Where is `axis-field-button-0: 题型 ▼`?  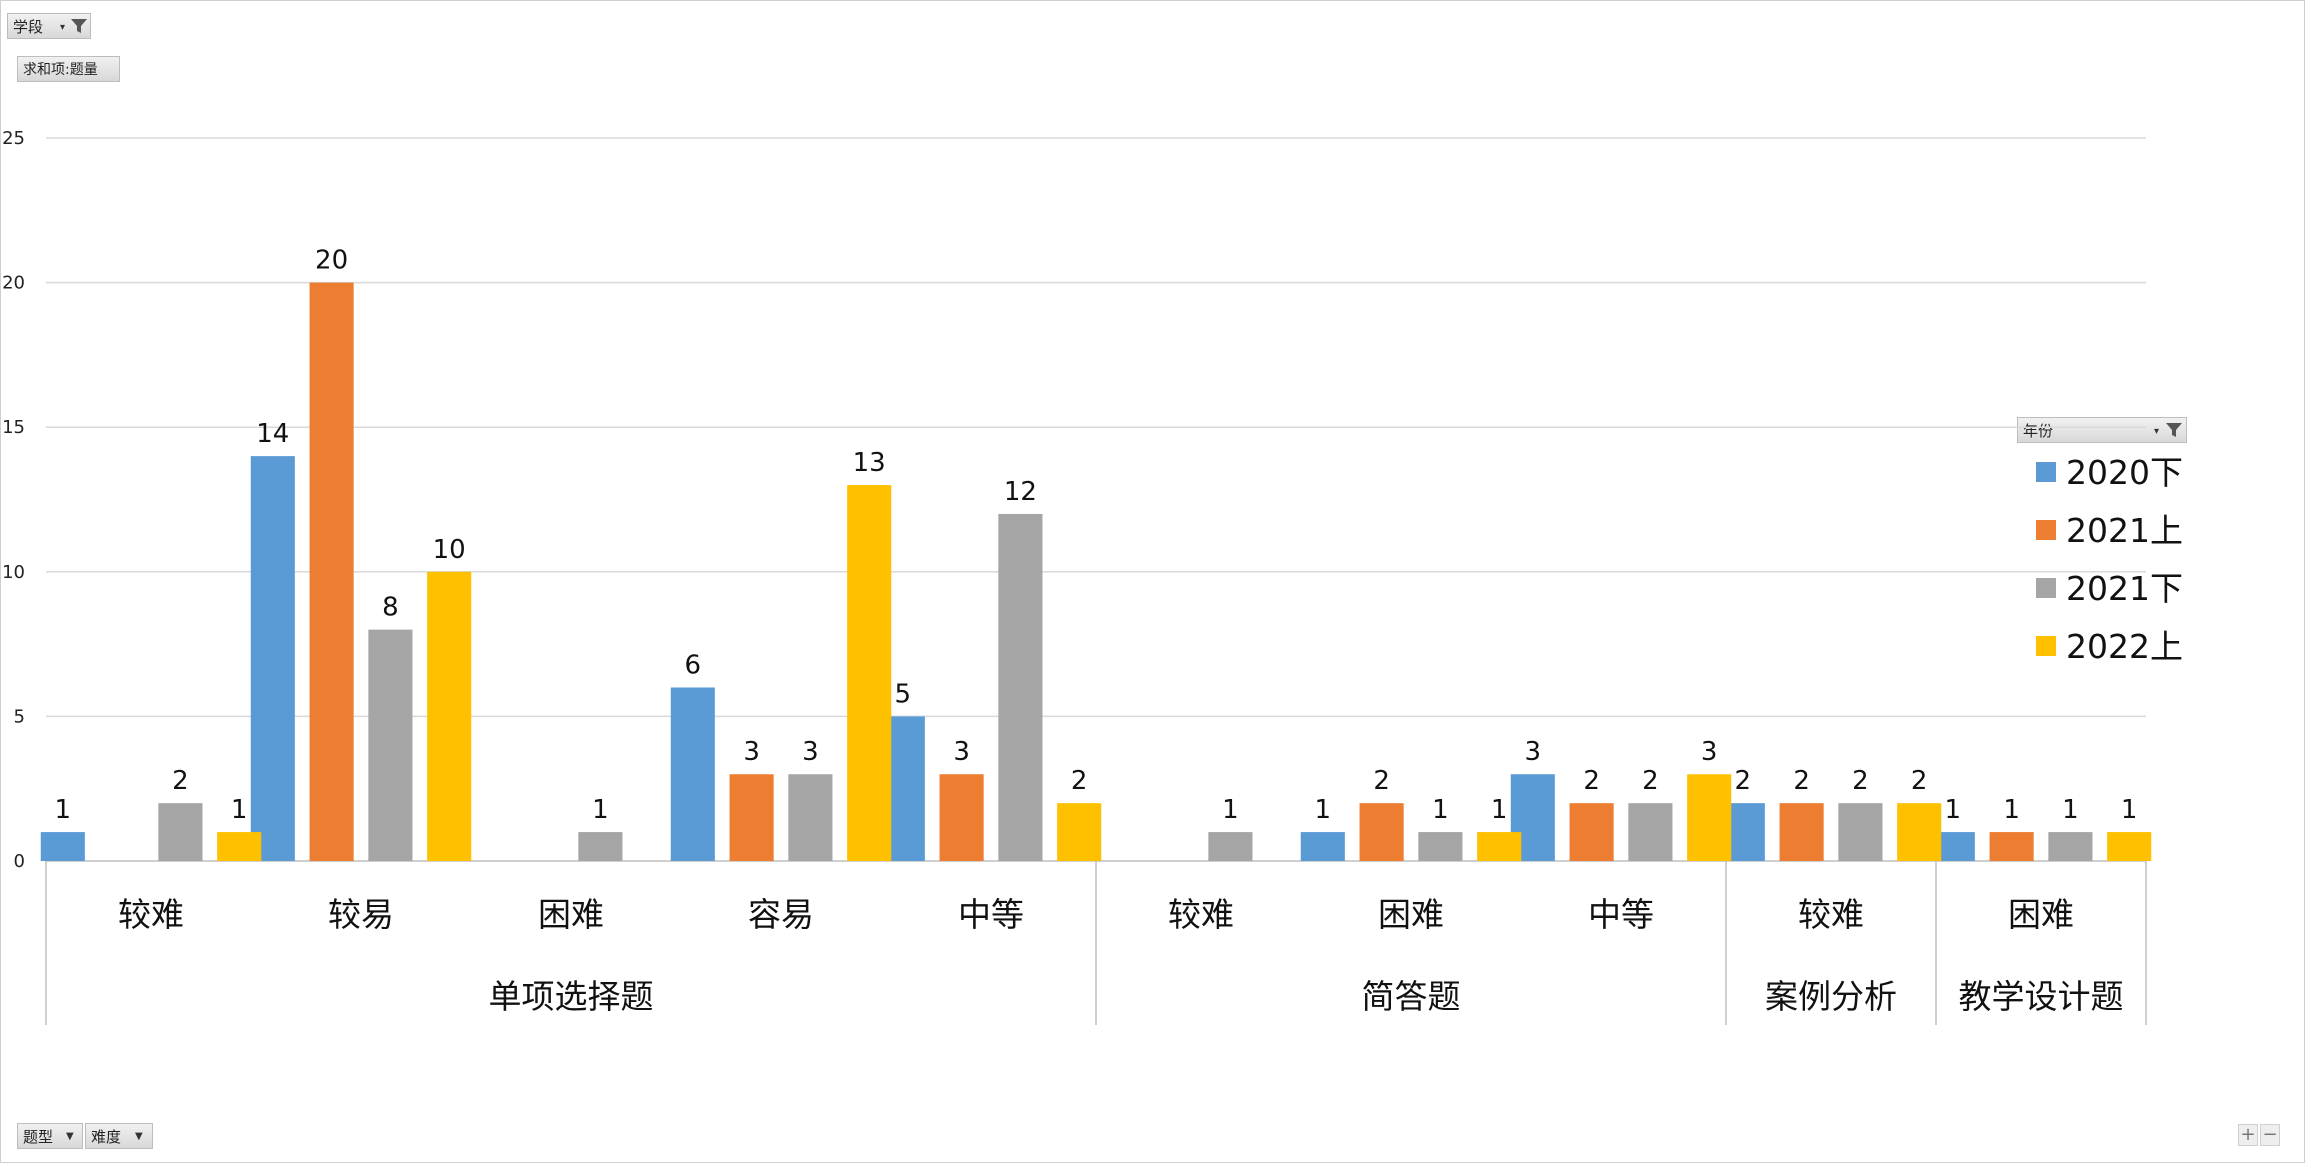 axis-field-button-0: 题型 ▼ is located at coordinates (50, 1136).